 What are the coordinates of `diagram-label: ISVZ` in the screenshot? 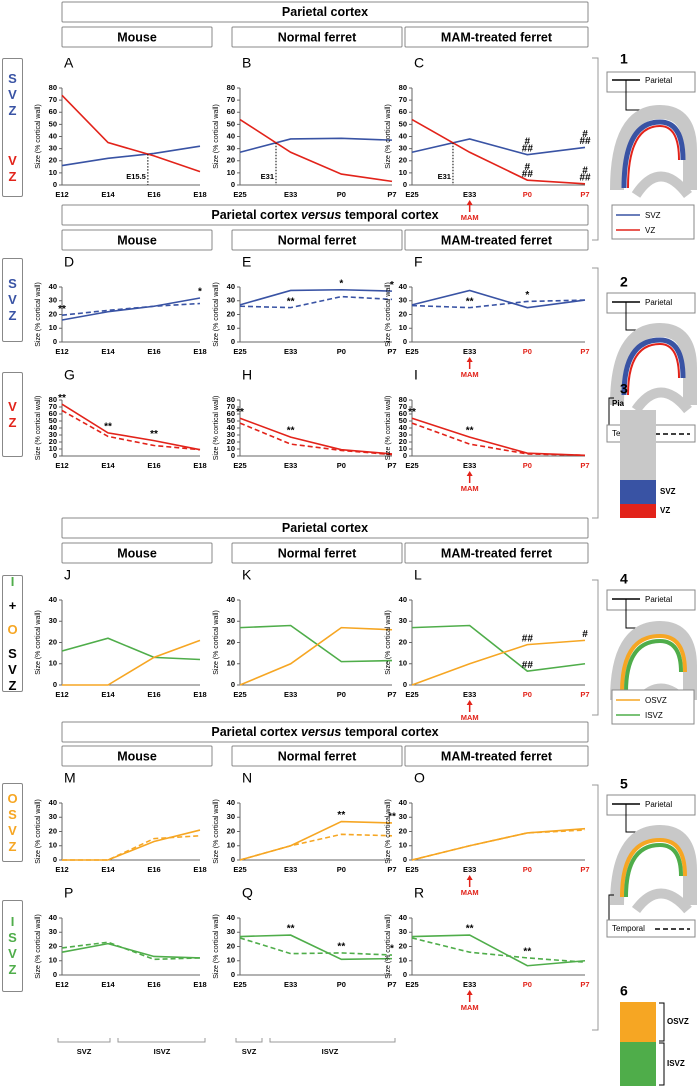 It's located at (676, 1063).